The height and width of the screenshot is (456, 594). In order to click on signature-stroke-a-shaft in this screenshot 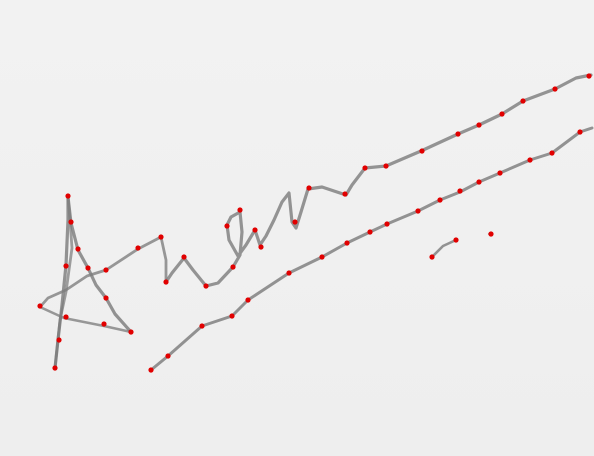, I will do `click(63, 282)`.